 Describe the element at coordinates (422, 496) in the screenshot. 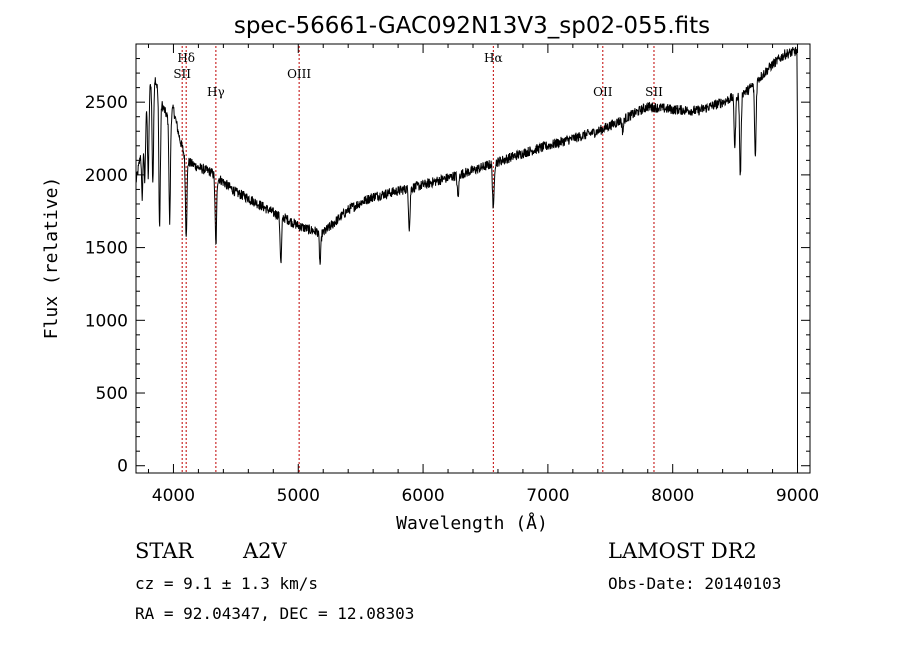

I see `x-tick-label: 6000` at that location.